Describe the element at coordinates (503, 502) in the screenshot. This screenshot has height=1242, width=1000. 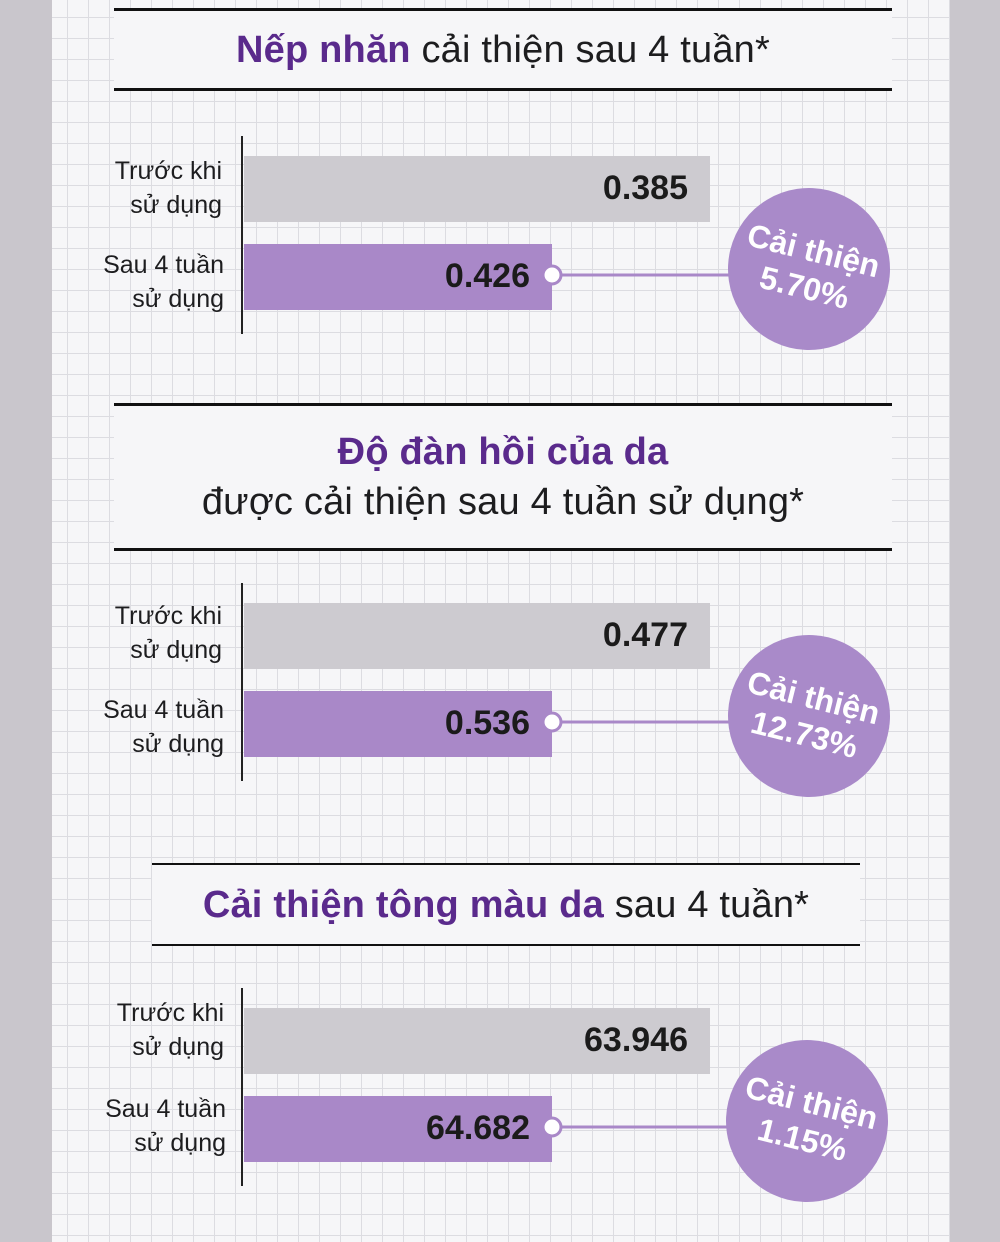
I see `section-2-title-line2: được cải thiện sau 4 tuần sử dụng*` at that location.